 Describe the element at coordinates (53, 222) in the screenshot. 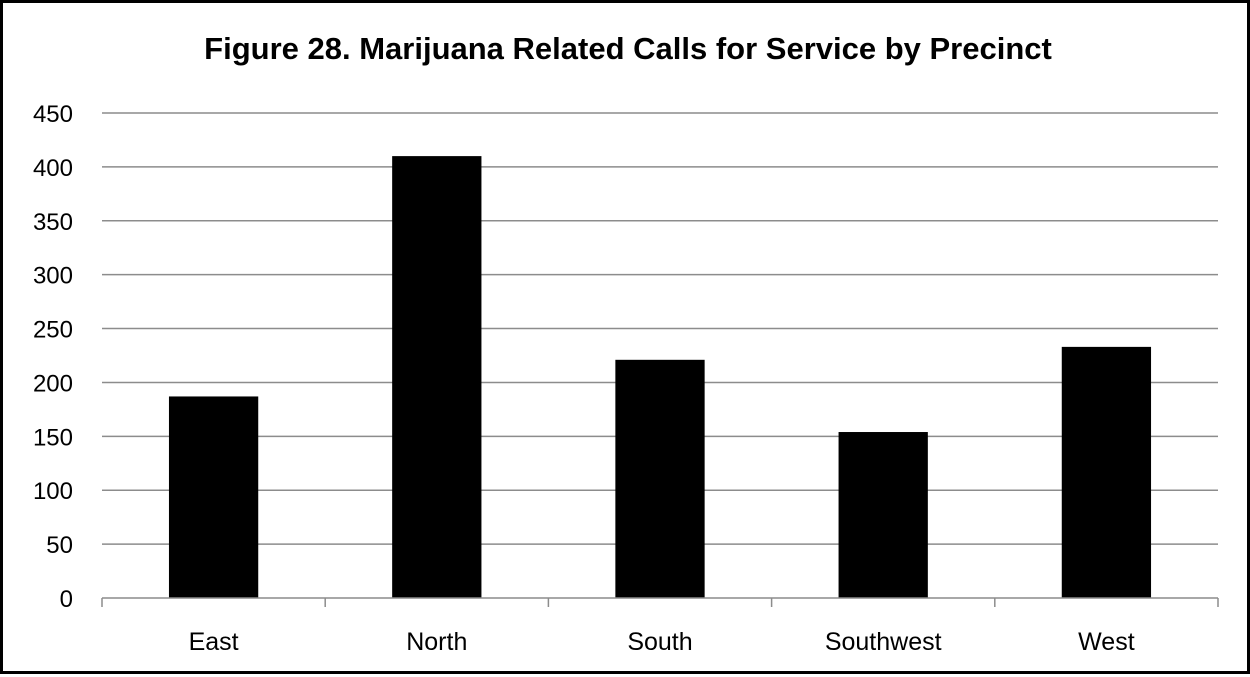

I see `y-tick-label: 350` at that location.